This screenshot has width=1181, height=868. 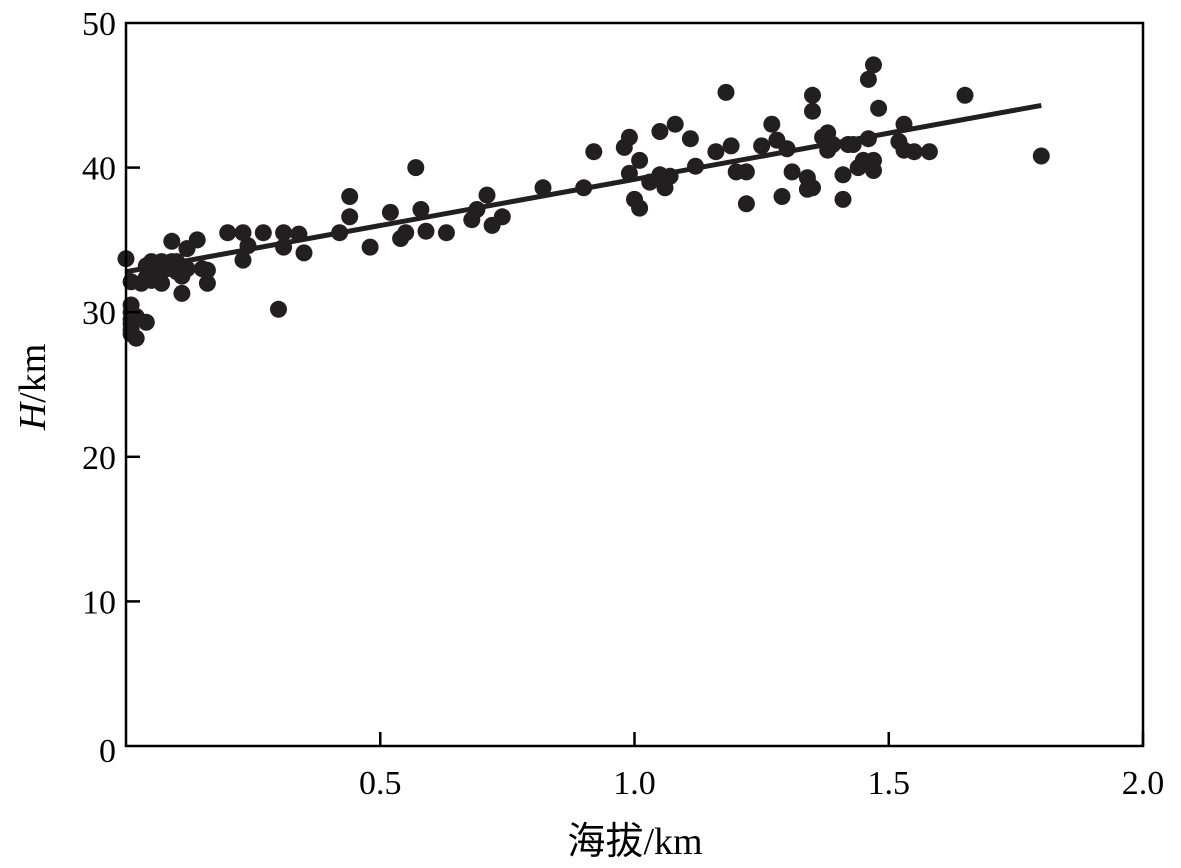 I want to click on x-axis-title-unit: /km, so click(x=672, y=842).